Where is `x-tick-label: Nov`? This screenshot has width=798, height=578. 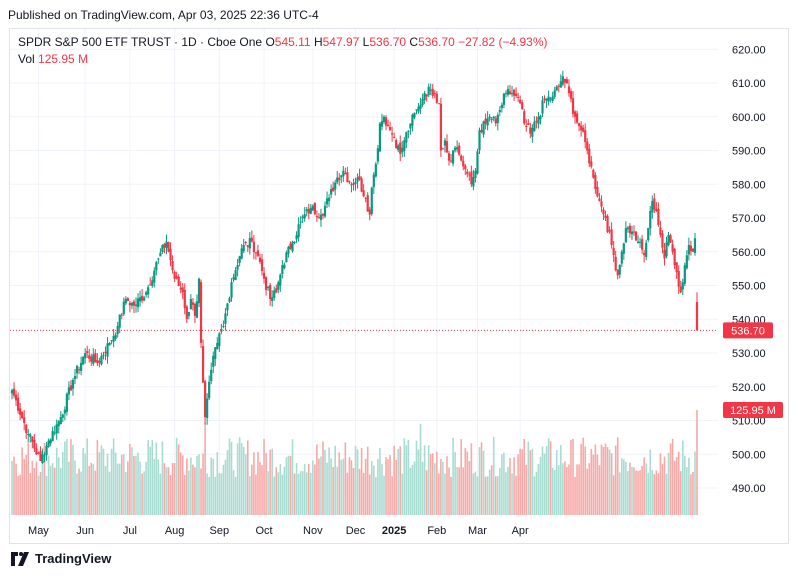 x-tick-label: Nov is located at coordinates (313, 531).